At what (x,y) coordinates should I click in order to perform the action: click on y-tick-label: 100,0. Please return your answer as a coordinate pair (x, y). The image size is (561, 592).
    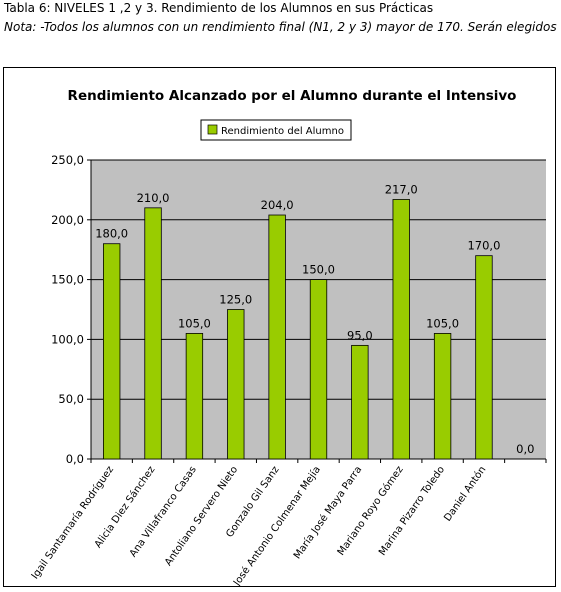
    Looking at the image, I should click on (67, 339).